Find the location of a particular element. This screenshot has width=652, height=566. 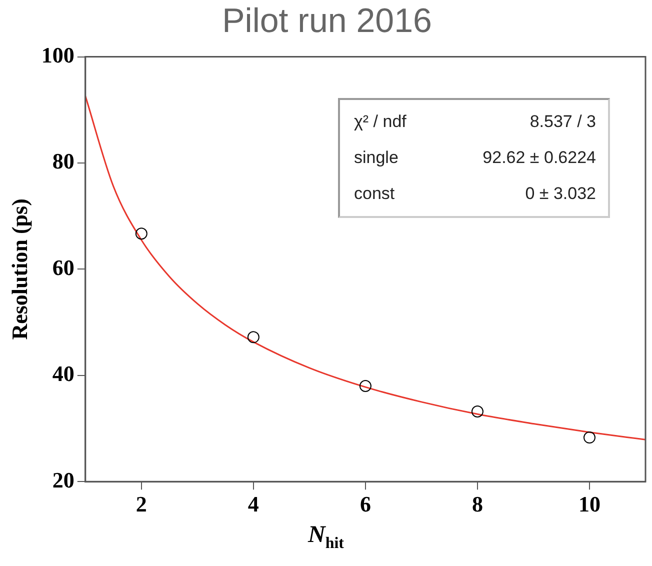

y-tick-label: 80 is located at coordinates (63, 161).